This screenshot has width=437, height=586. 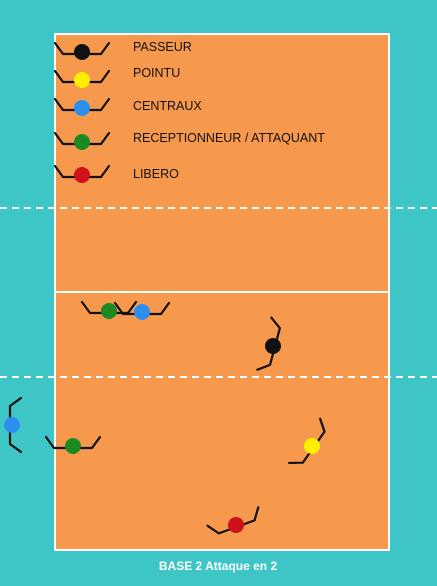 What do you see at coordinates (167, 106) in the screenshot?
I see `legend-label-centraux: CENTRAUX` at bounding box center [167, 106].